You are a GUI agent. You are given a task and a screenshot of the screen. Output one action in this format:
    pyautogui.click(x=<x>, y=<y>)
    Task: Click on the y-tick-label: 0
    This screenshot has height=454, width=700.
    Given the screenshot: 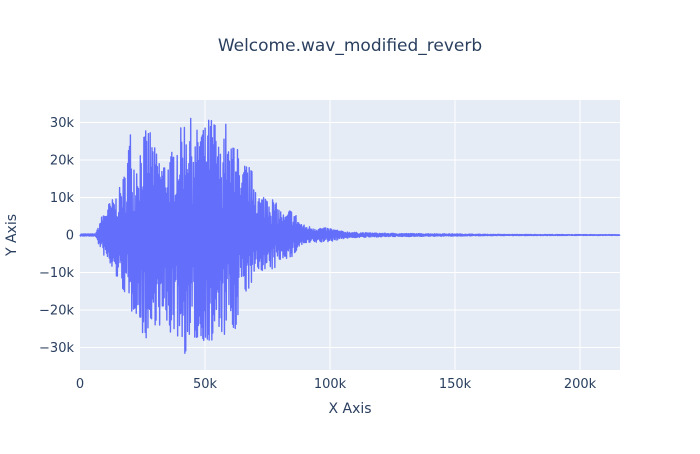 What is the action you would take?
    pyautogui.click(x=70, y=236)
    